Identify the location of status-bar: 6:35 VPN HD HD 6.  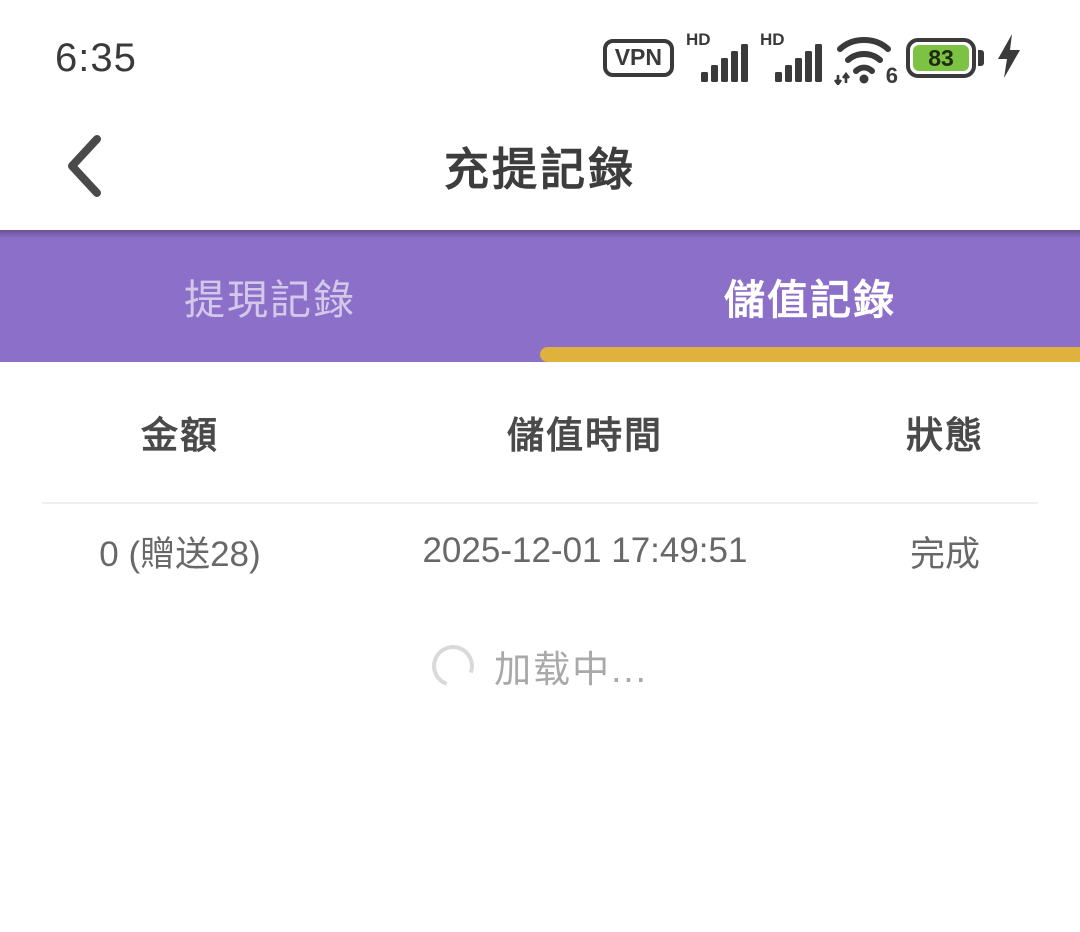
(540, 50).